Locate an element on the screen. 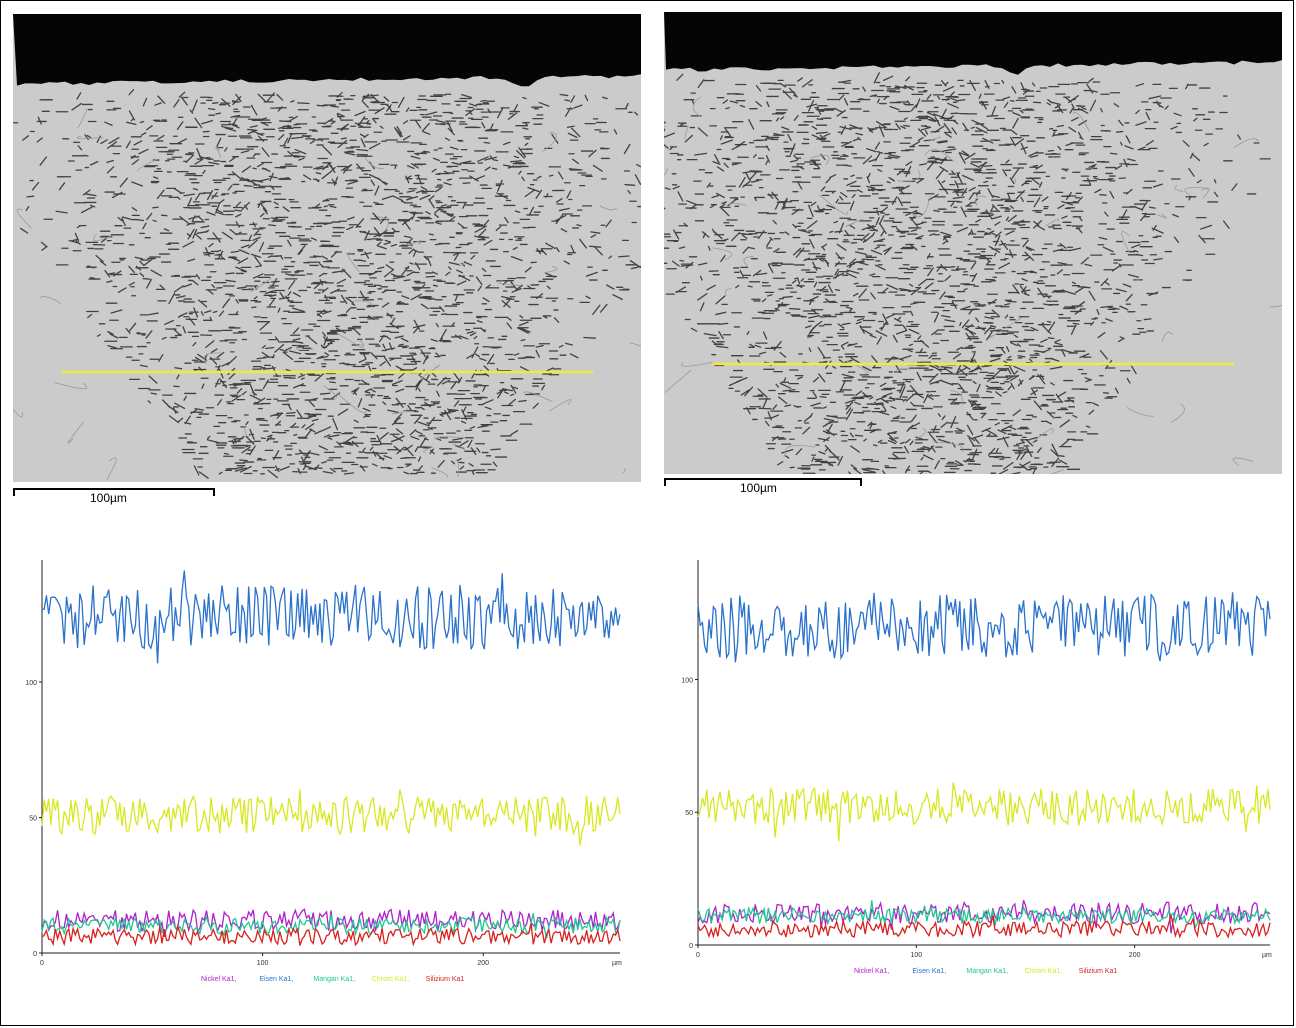 The image size is (1296, 1028). scale-label-right: 100µm is located at coordinates (758, 488).